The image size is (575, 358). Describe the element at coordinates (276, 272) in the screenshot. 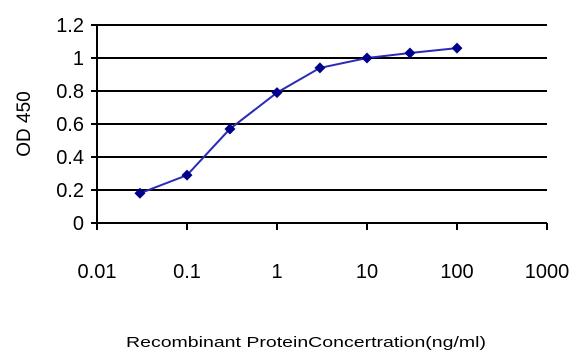

I see `x-tick-label: 1` at that location.